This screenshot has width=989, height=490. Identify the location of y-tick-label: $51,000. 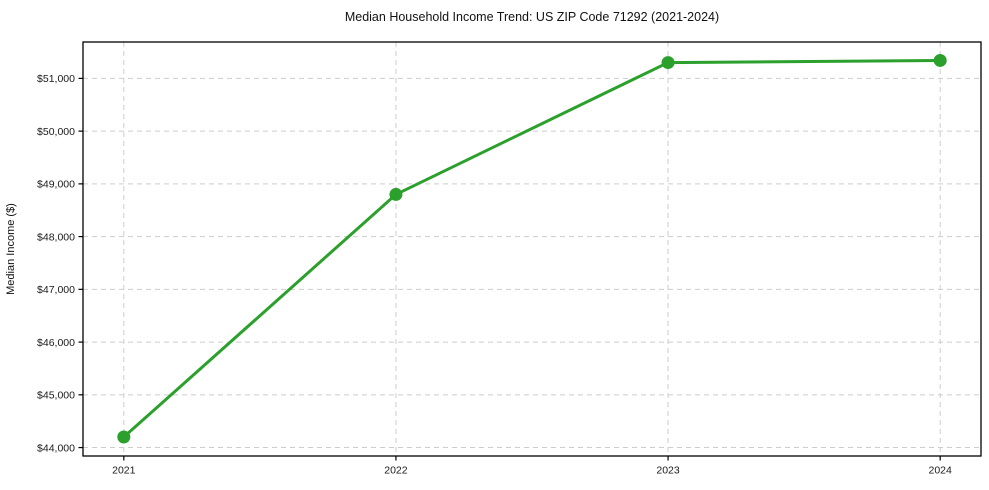
(56, 79).